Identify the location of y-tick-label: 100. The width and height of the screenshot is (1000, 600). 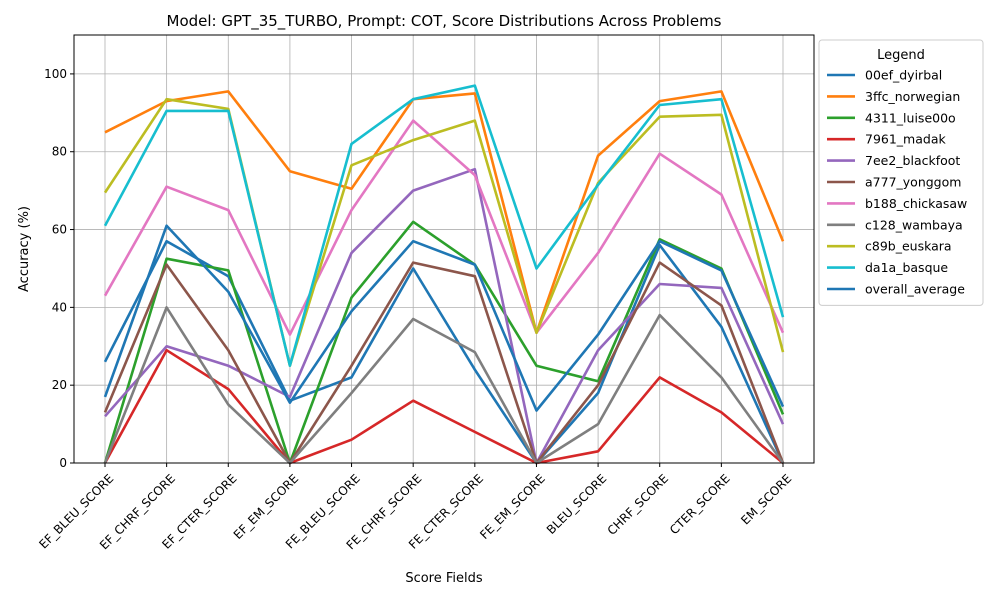
(55, 74).